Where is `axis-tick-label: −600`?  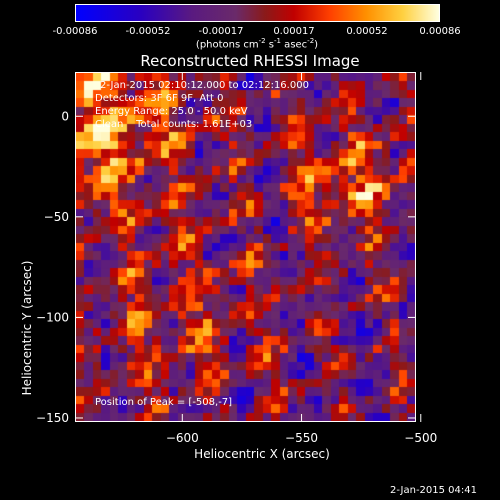 axis-tick-label: −600 is located at coordinates (182, 438).